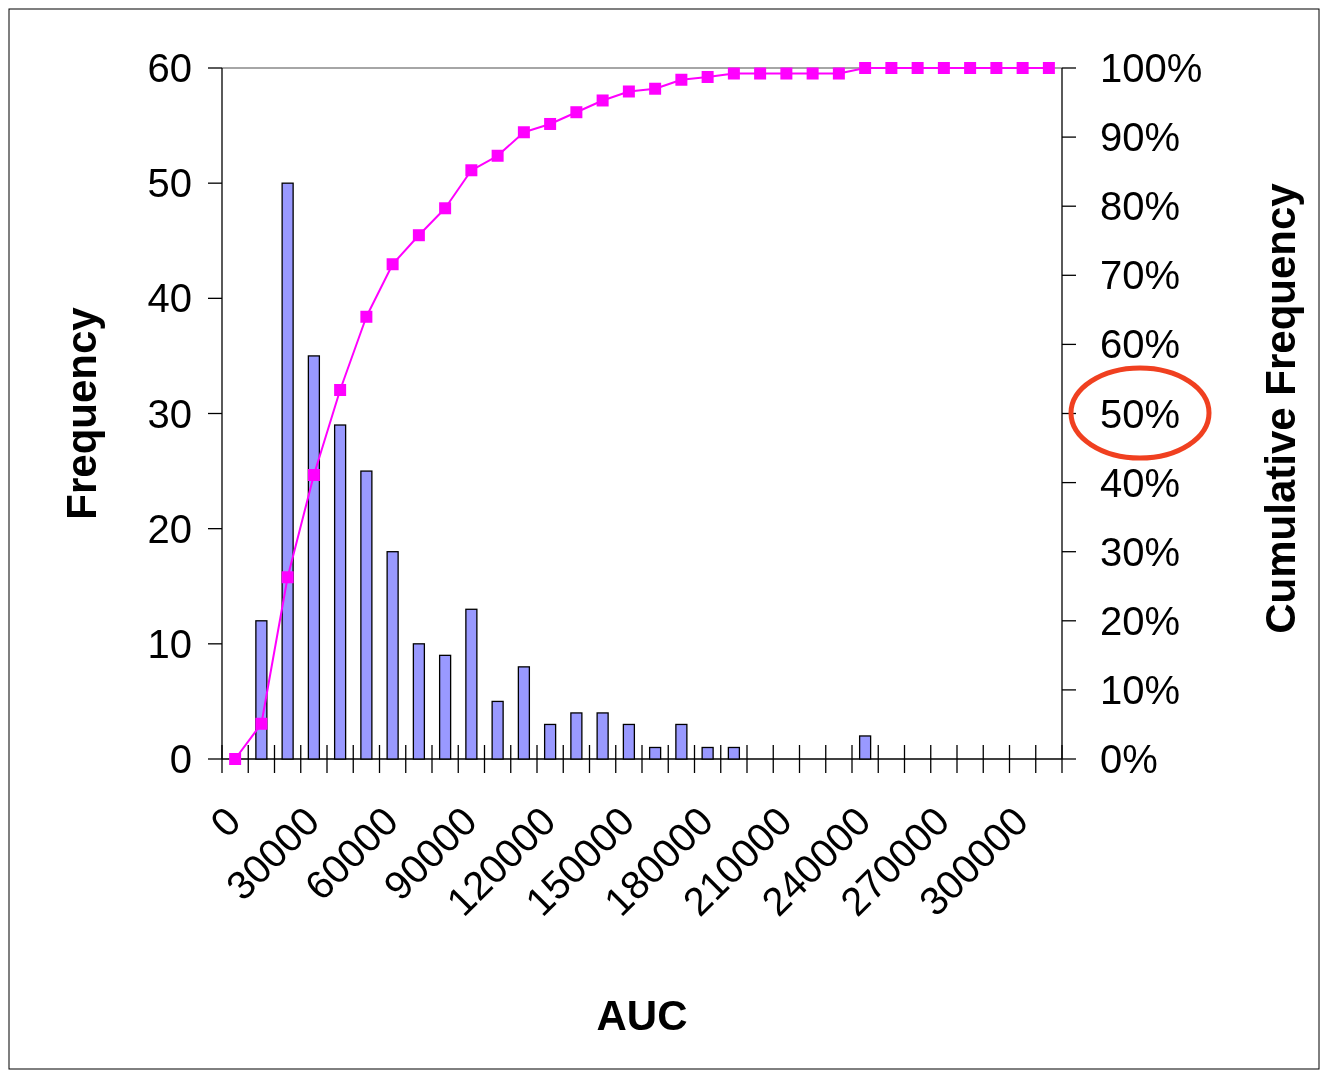  I want to click on y2-axis-title: Cumulative Frequency, so click(1280, 408).